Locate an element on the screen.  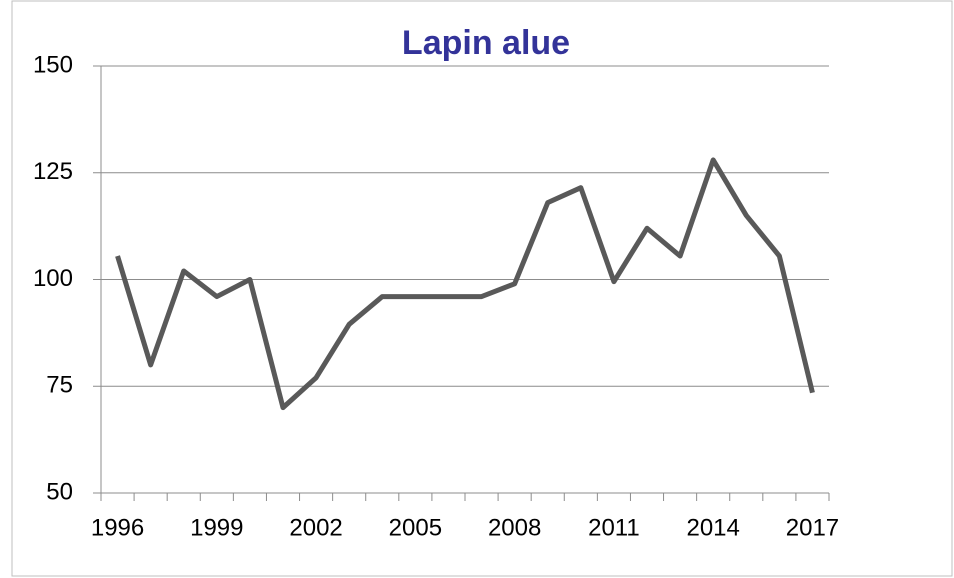
y-tick-label: 50 is located at coordinates (59, 491).